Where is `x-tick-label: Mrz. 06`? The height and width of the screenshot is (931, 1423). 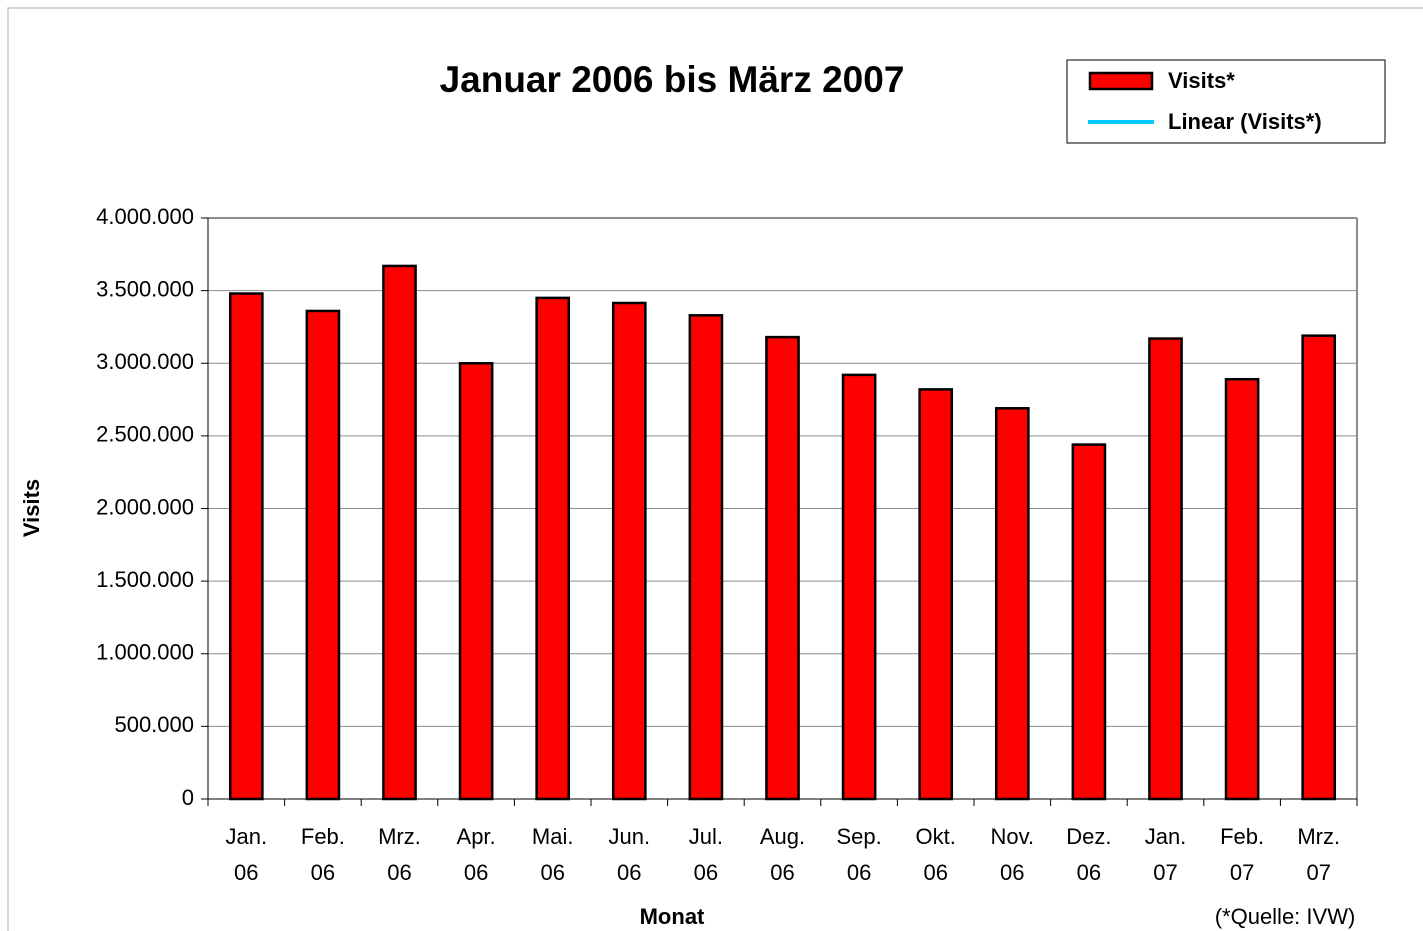
x-tick-label: Mrz. 06 is located at coordinates (399, 854).